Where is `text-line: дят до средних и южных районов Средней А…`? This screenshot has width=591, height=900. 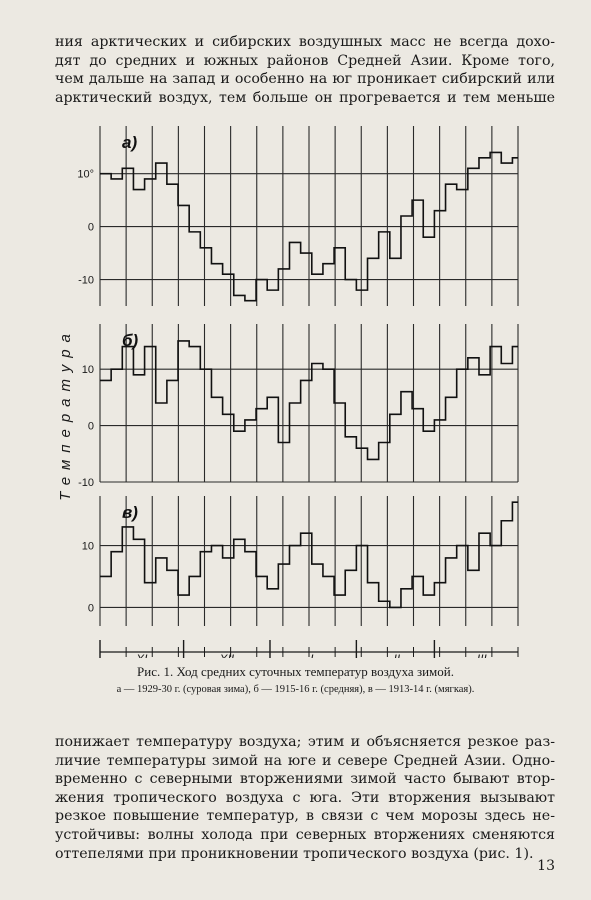
text-line: дят до средних и южных районов Средней А… is located at coordinates (305, 60).